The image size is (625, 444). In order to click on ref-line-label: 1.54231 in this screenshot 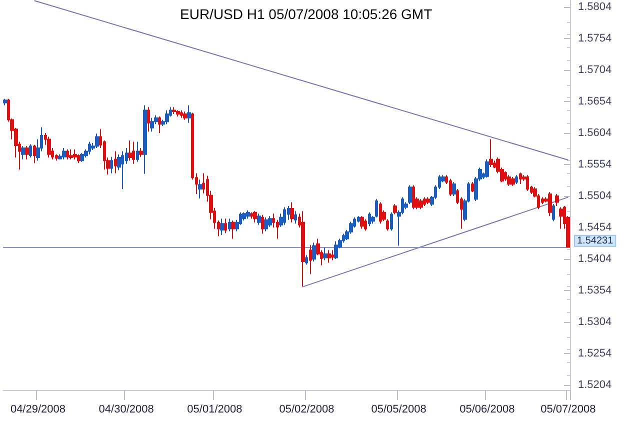, I will do `click(595, 240)`.